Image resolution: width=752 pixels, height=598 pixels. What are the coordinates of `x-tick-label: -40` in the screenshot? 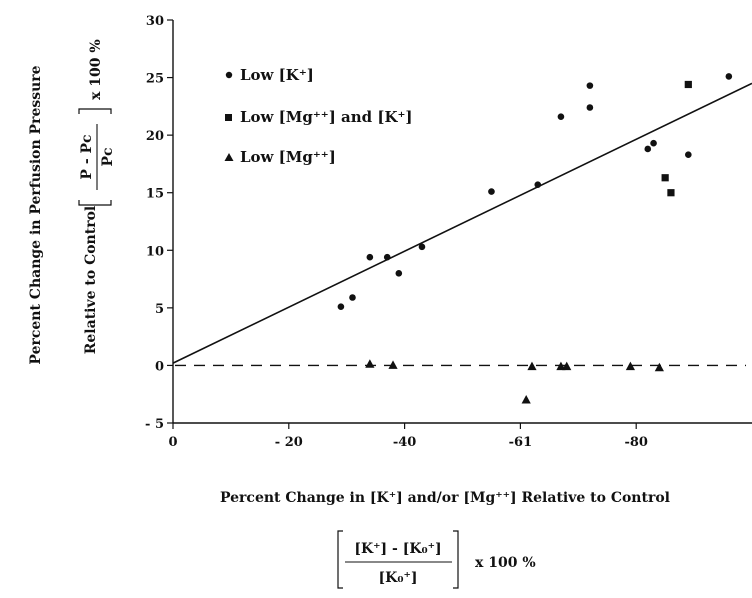 It's located at (405, 442).